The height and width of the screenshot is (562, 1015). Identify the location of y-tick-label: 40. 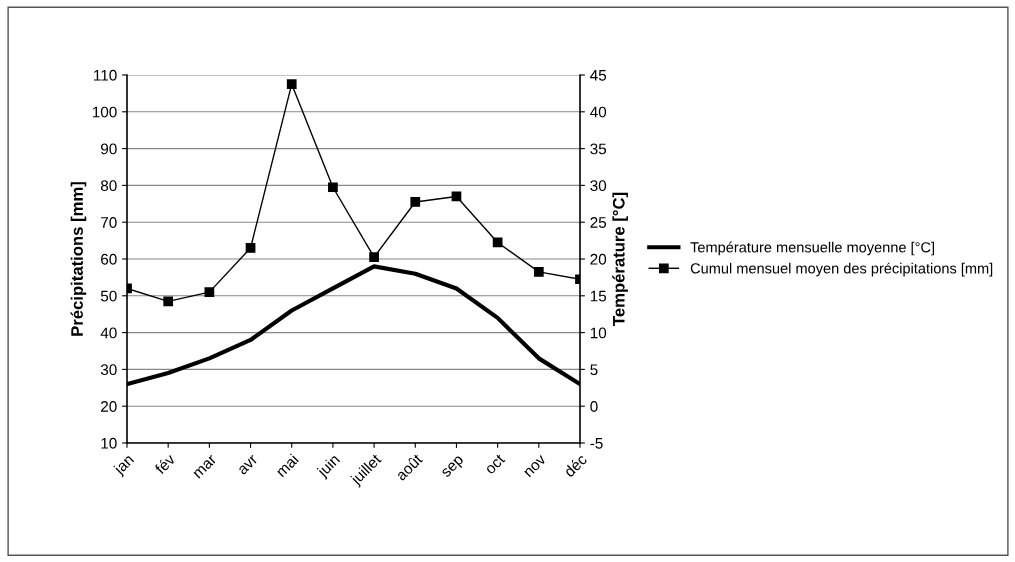
(108, 333).